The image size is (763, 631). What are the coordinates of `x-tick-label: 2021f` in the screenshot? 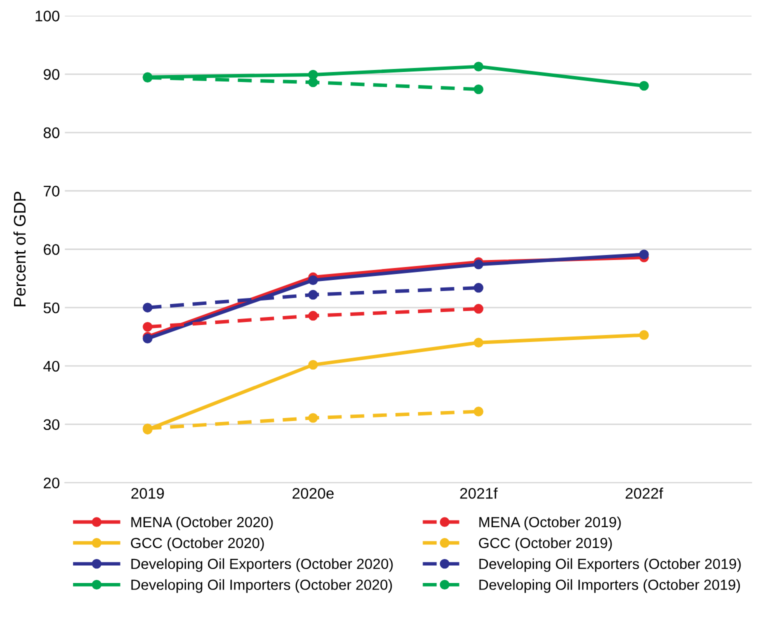 It's located at (479, 493).